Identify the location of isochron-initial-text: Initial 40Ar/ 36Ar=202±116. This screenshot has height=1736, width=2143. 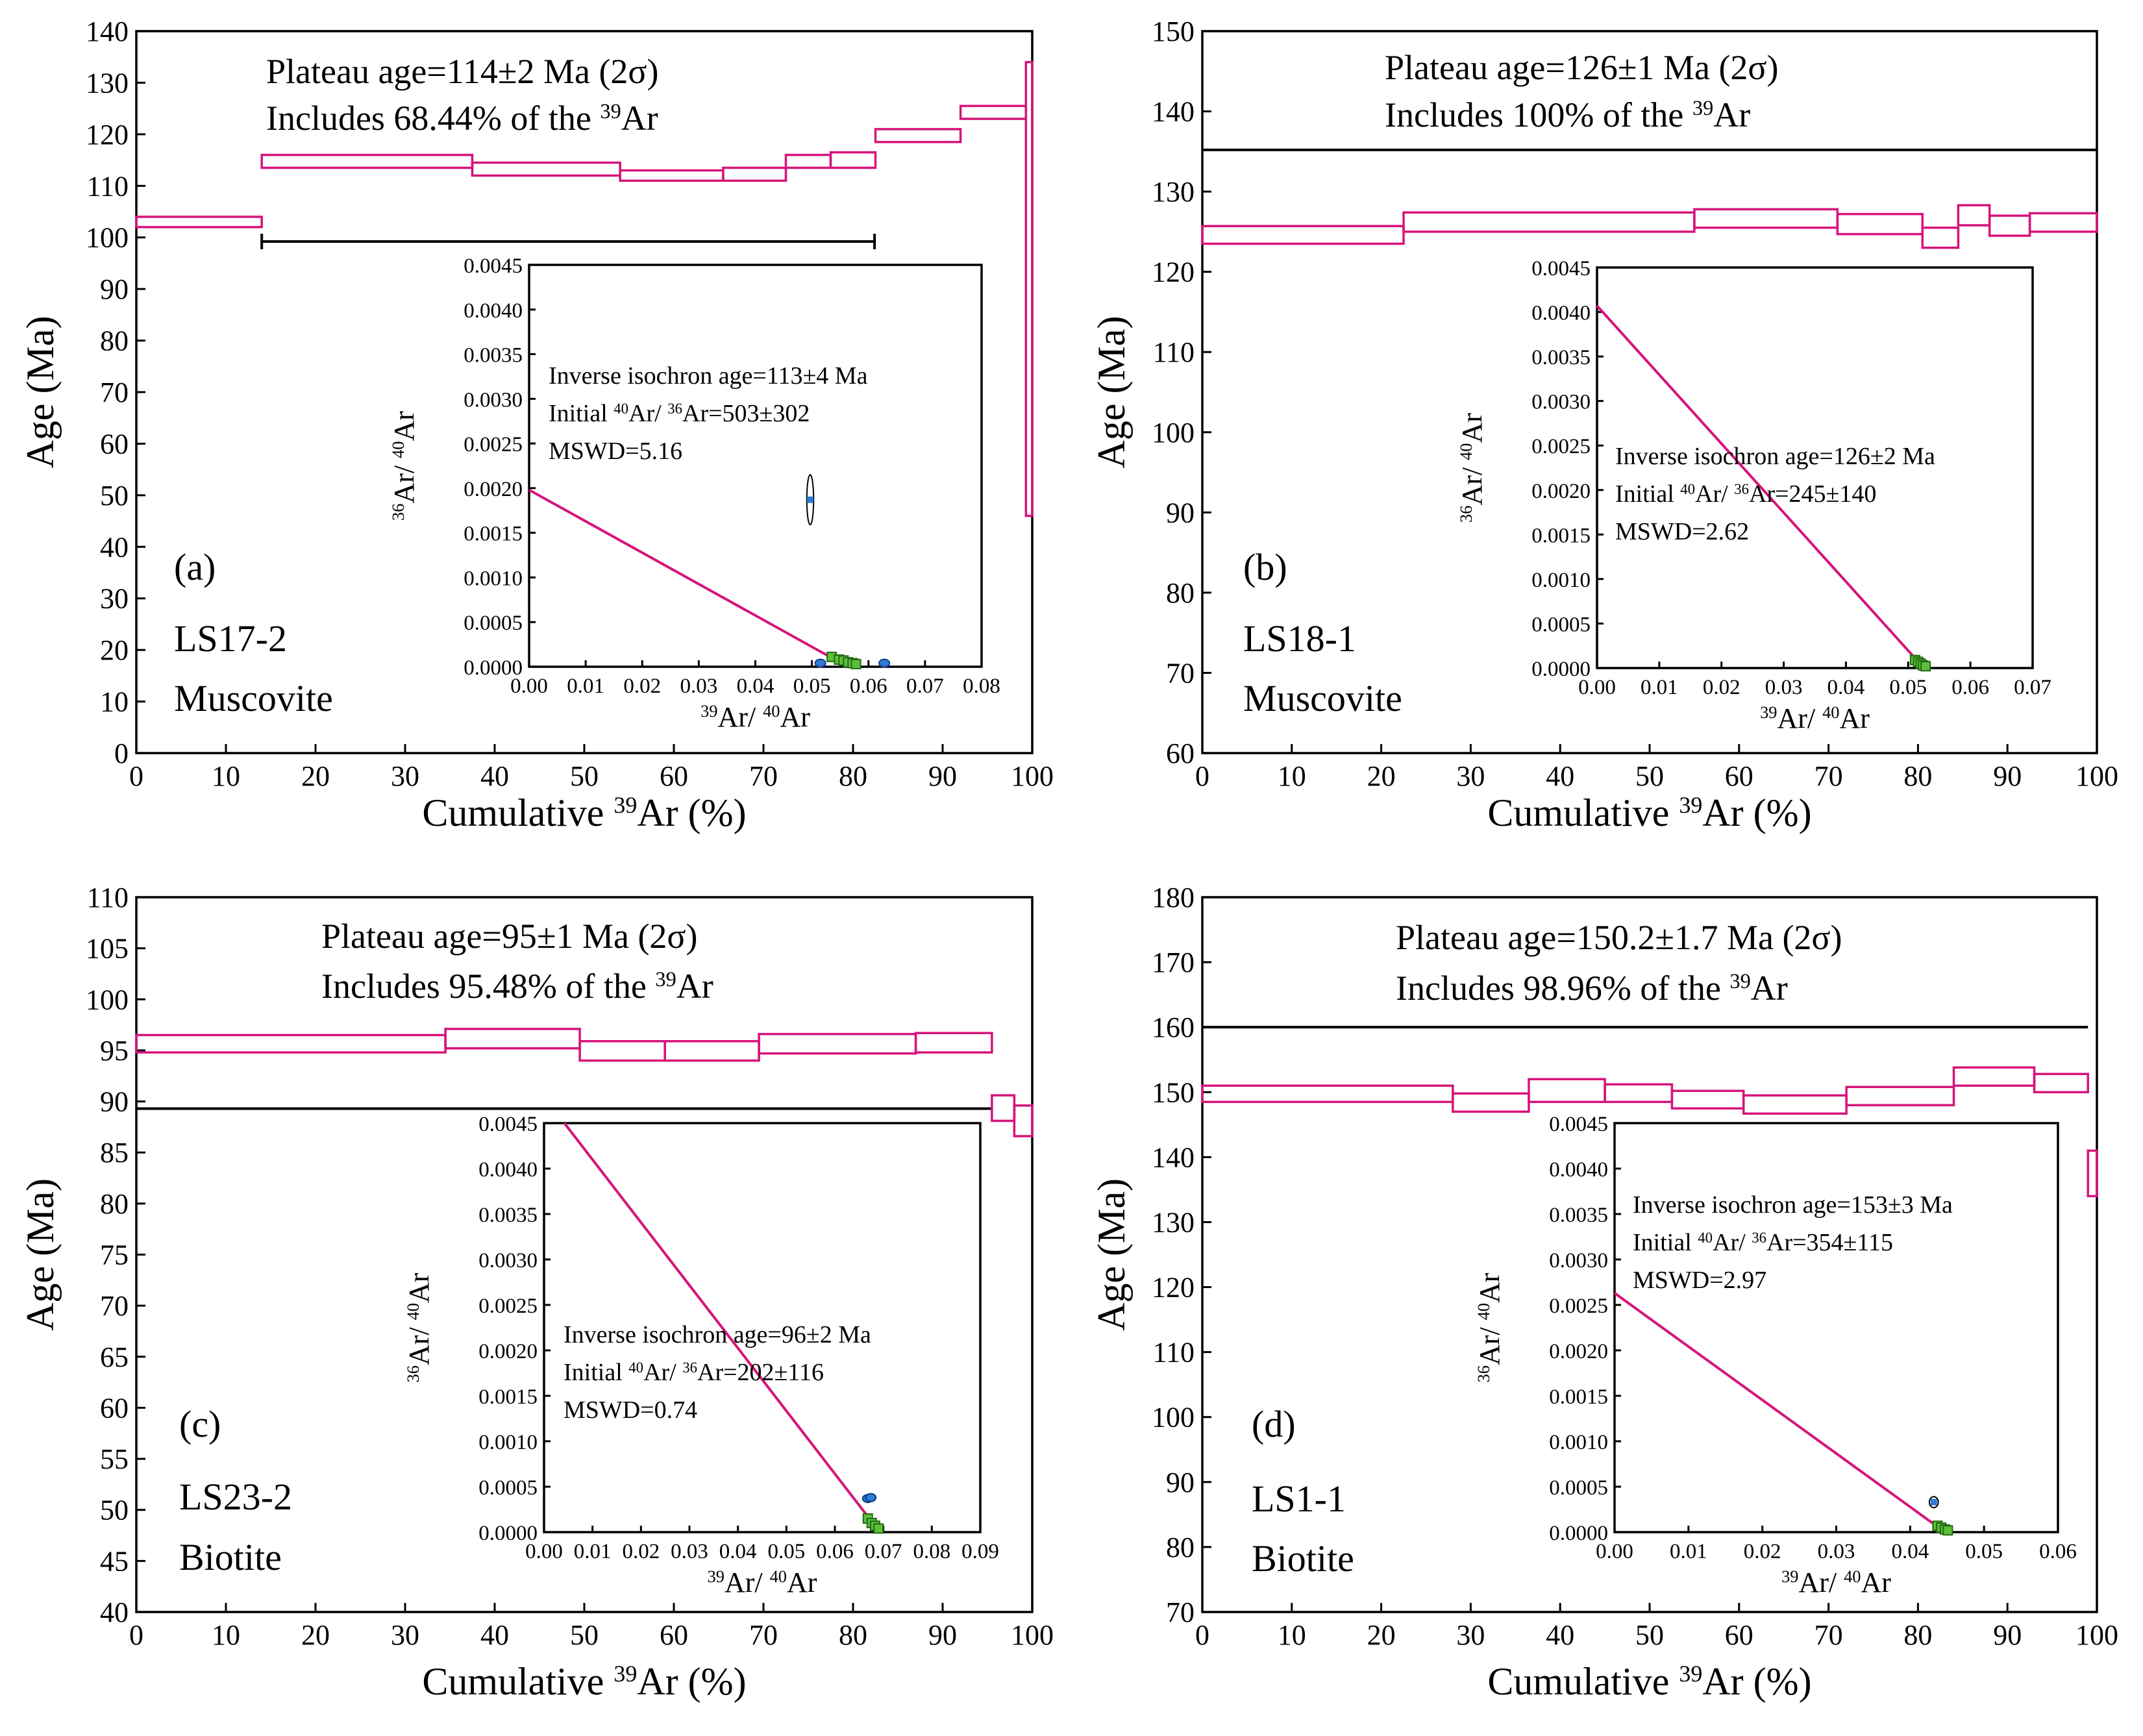
(694, 1372).